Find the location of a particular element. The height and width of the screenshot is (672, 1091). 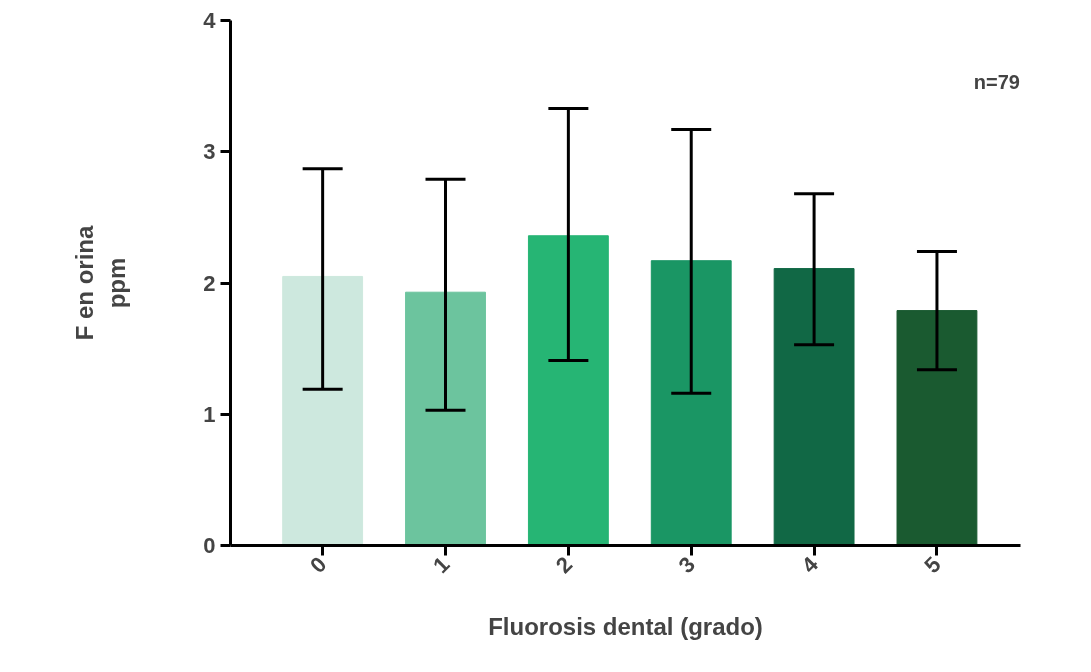

y-tick-label: 2 is located at coordinates (209, 283).